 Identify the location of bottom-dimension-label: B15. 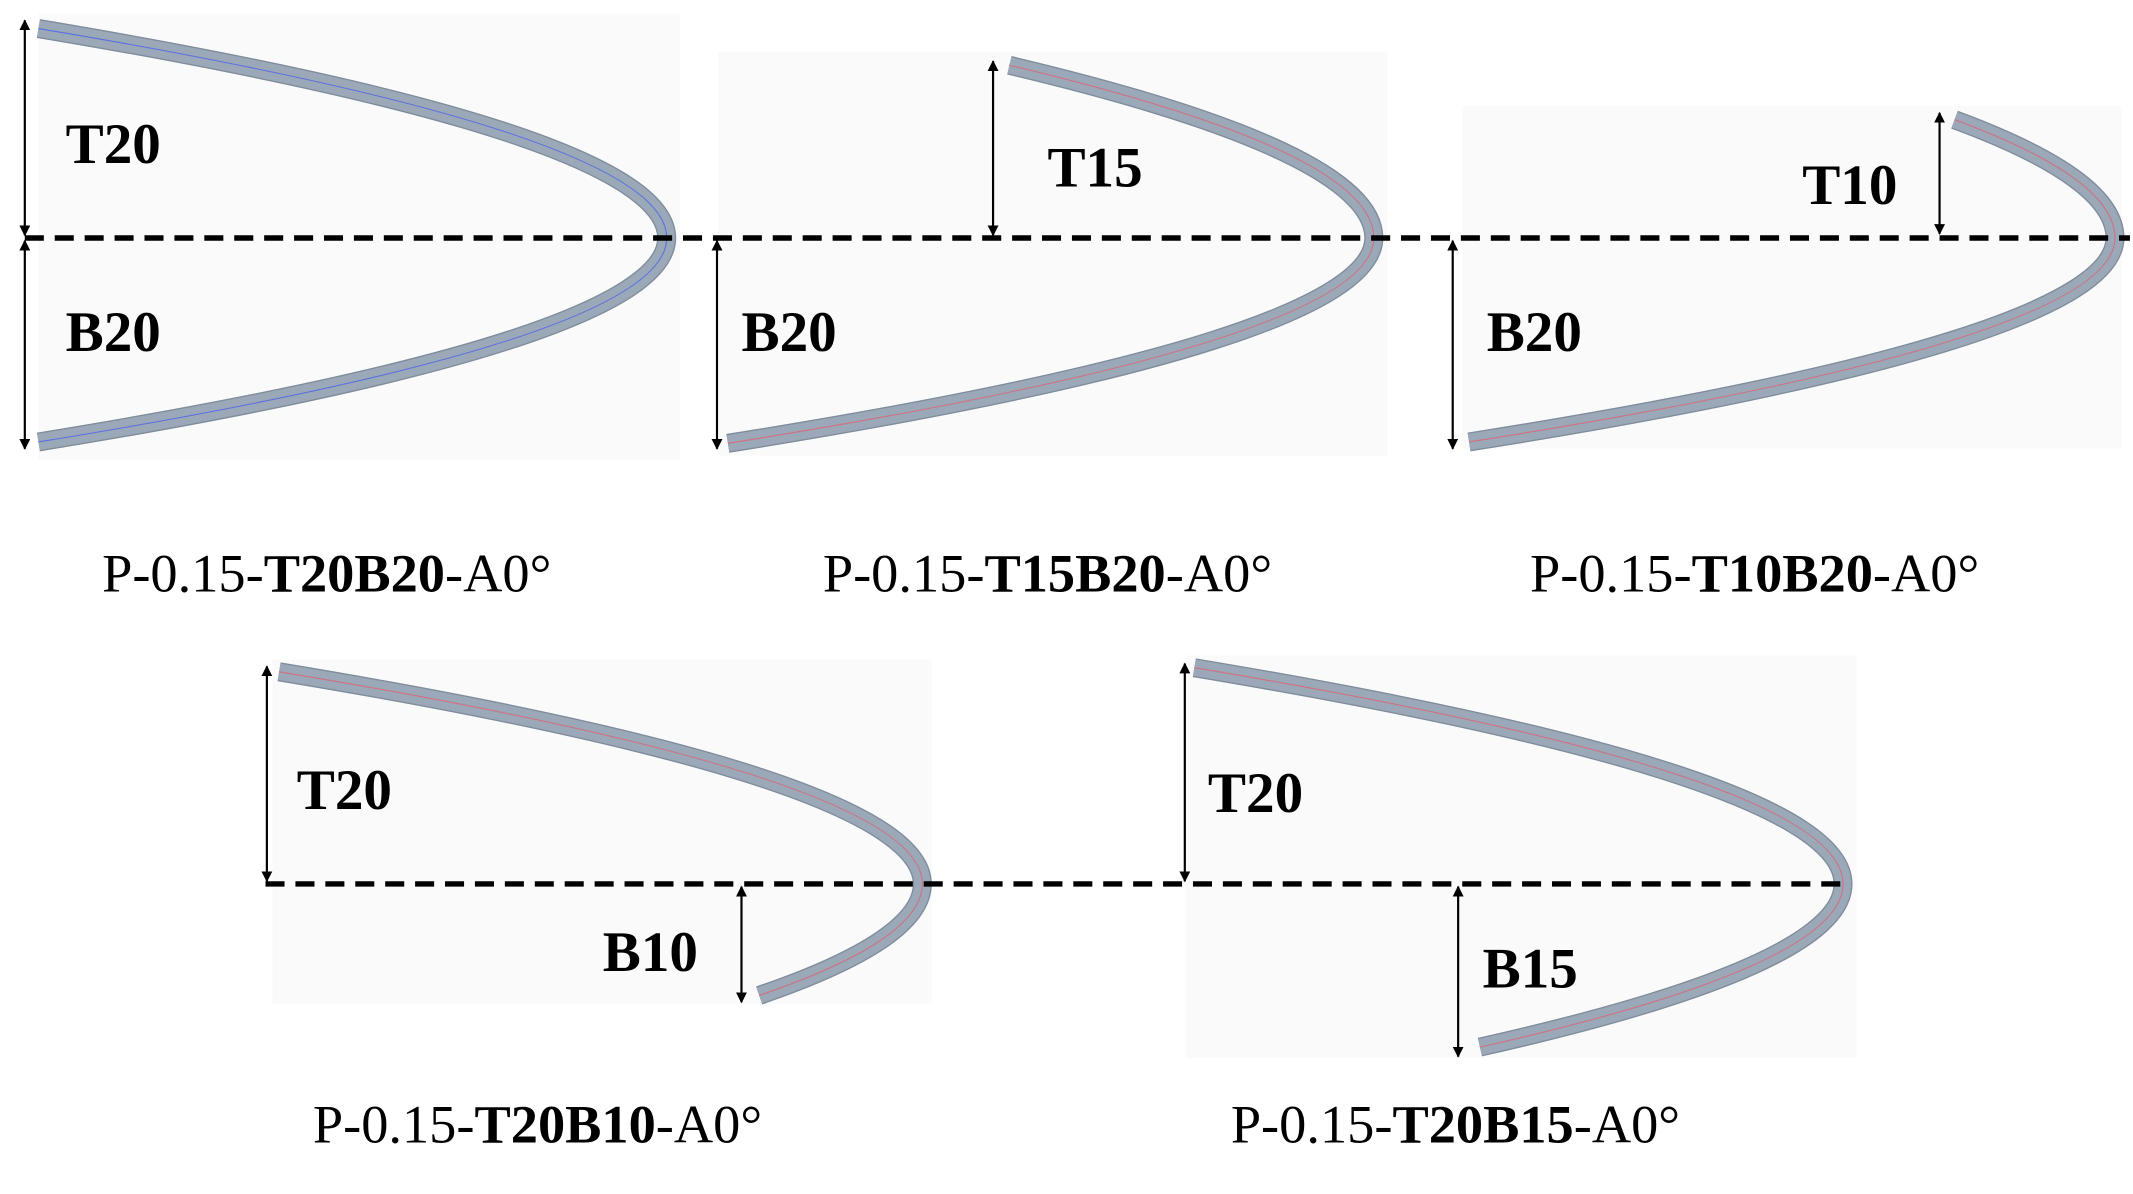
(1530, 968).